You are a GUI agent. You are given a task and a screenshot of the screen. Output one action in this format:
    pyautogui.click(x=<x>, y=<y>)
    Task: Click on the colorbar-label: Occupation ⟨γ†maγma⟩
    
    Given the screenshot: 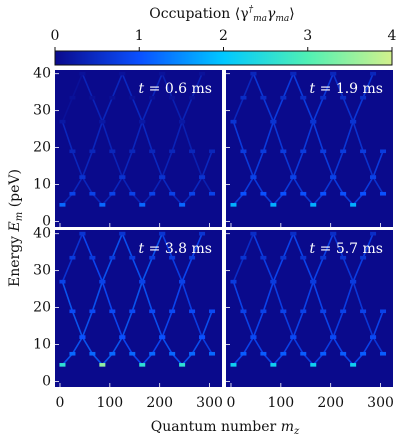 What is the action you would take?
    pyautogui.click(x=221, y=14)
    